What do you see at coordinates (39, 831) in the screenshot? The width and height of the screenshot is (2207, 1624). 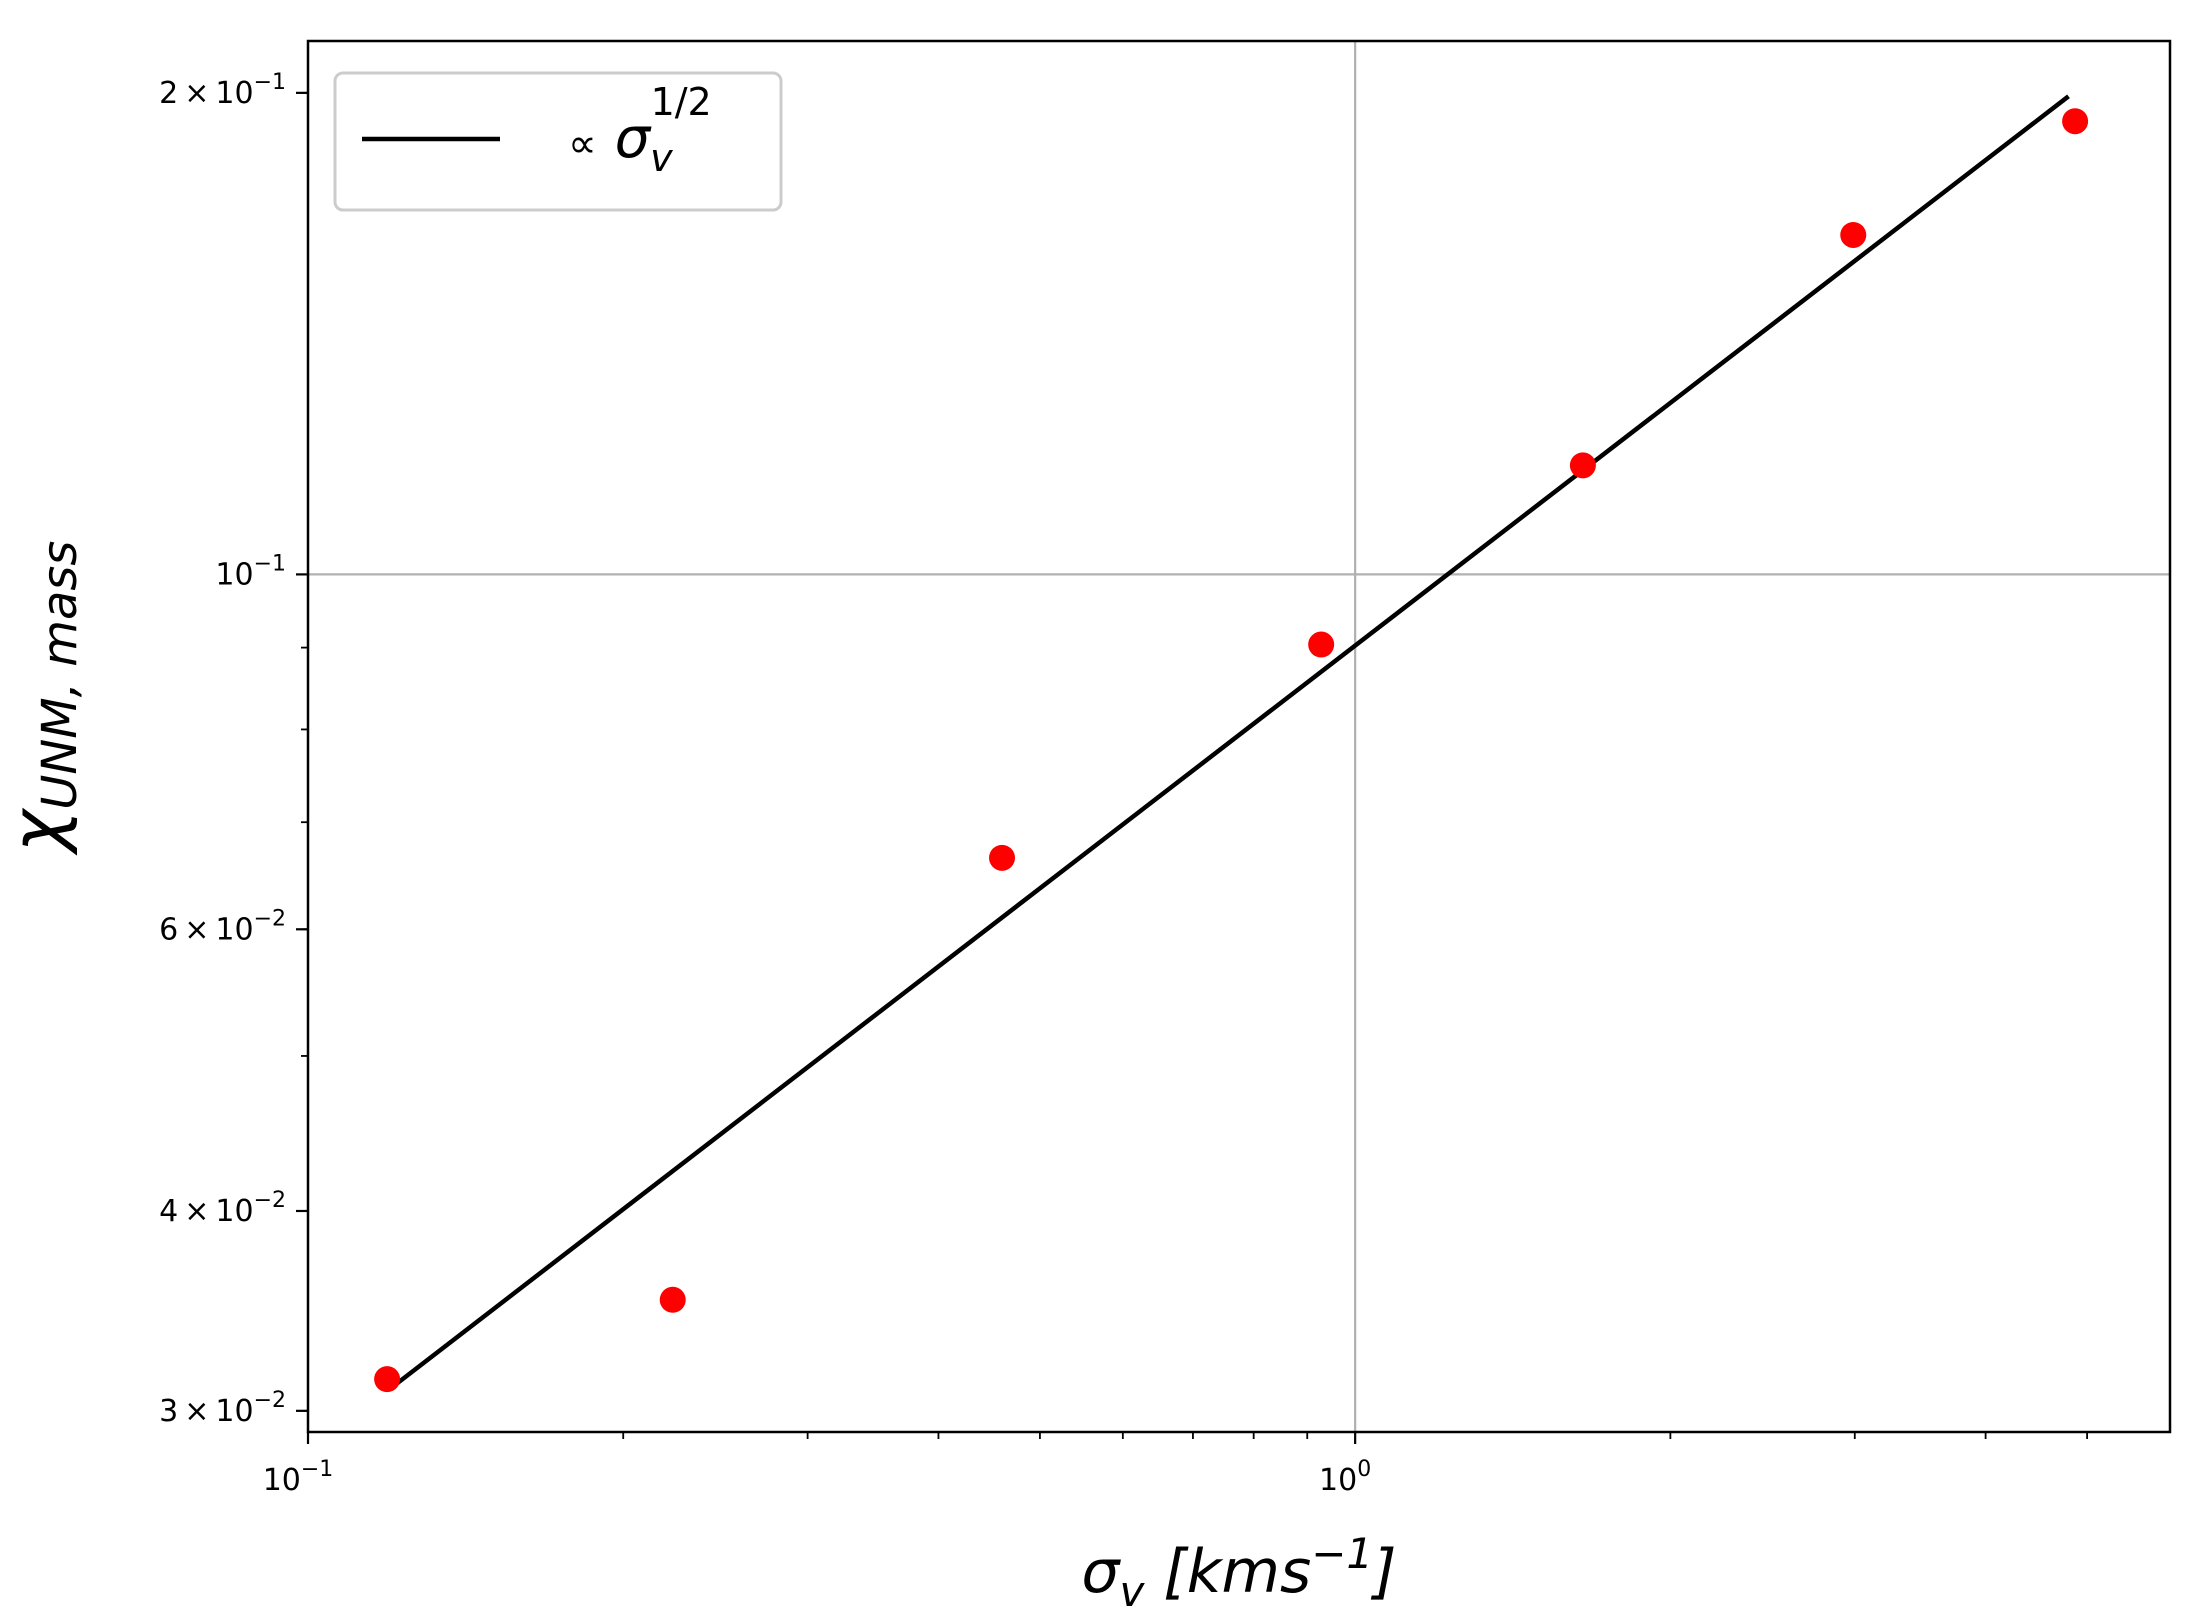 I see `y-axis-label-chi: χ` at bounding box center [39, 831].